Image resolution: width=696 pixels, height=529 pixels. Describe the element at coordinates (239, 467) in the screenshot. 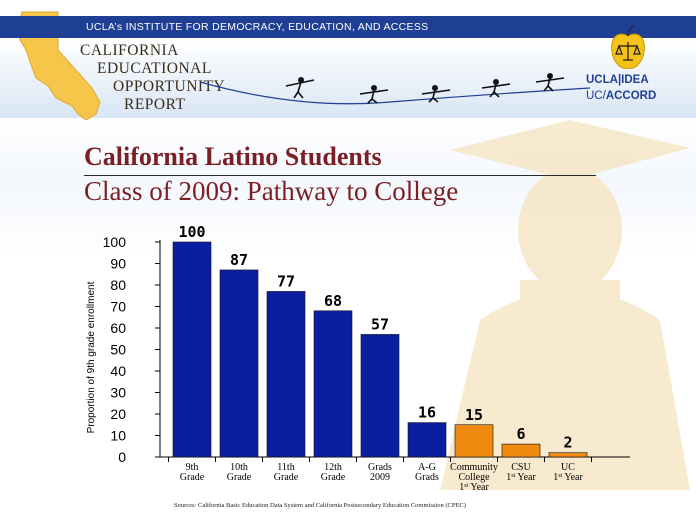

I see `x-tick-label: 10th` at that location.